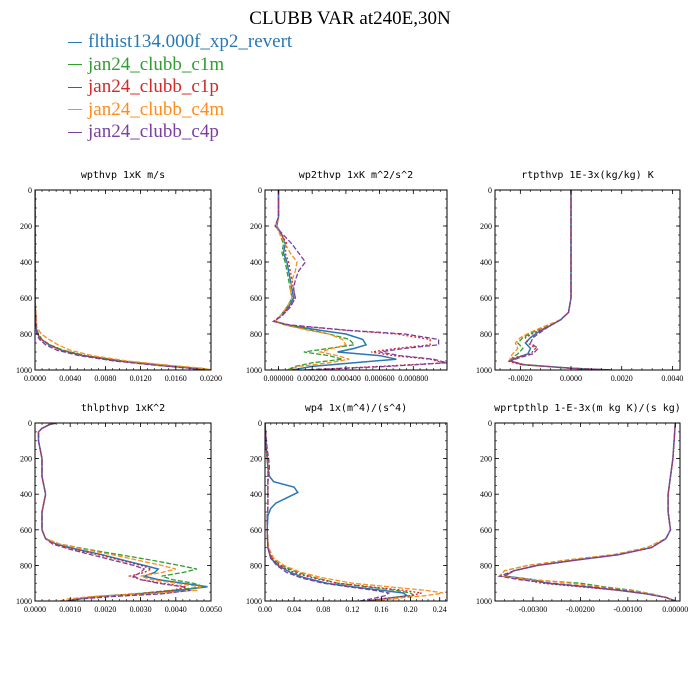  Describe the element at coordinates (141, 609) in the screenshot. I see `x-tick-label: 0.0030` at that location.